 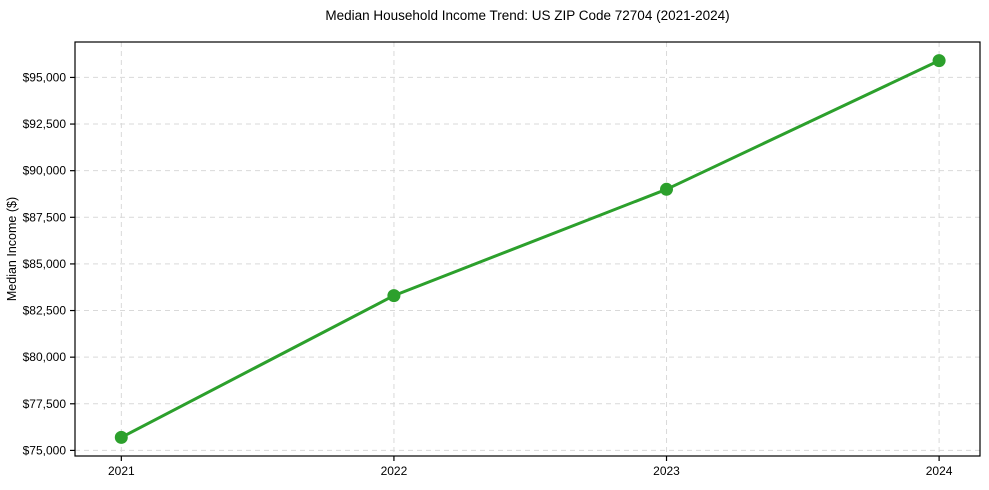 What do you see at coordinates (45, 124) in the screenshot?
I see `y-tick-label: $92,500` at bounding box center [45, 124].